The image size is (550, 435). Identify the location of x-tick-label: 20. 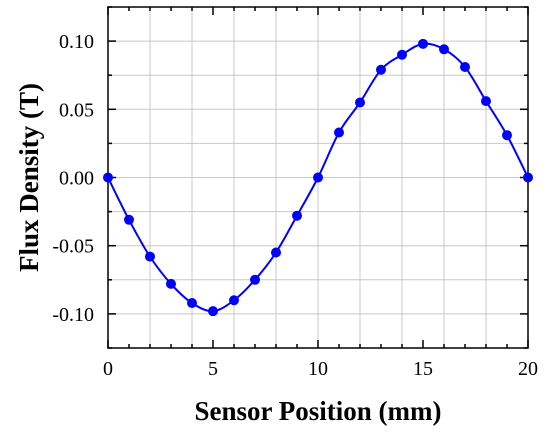
(528, 369).